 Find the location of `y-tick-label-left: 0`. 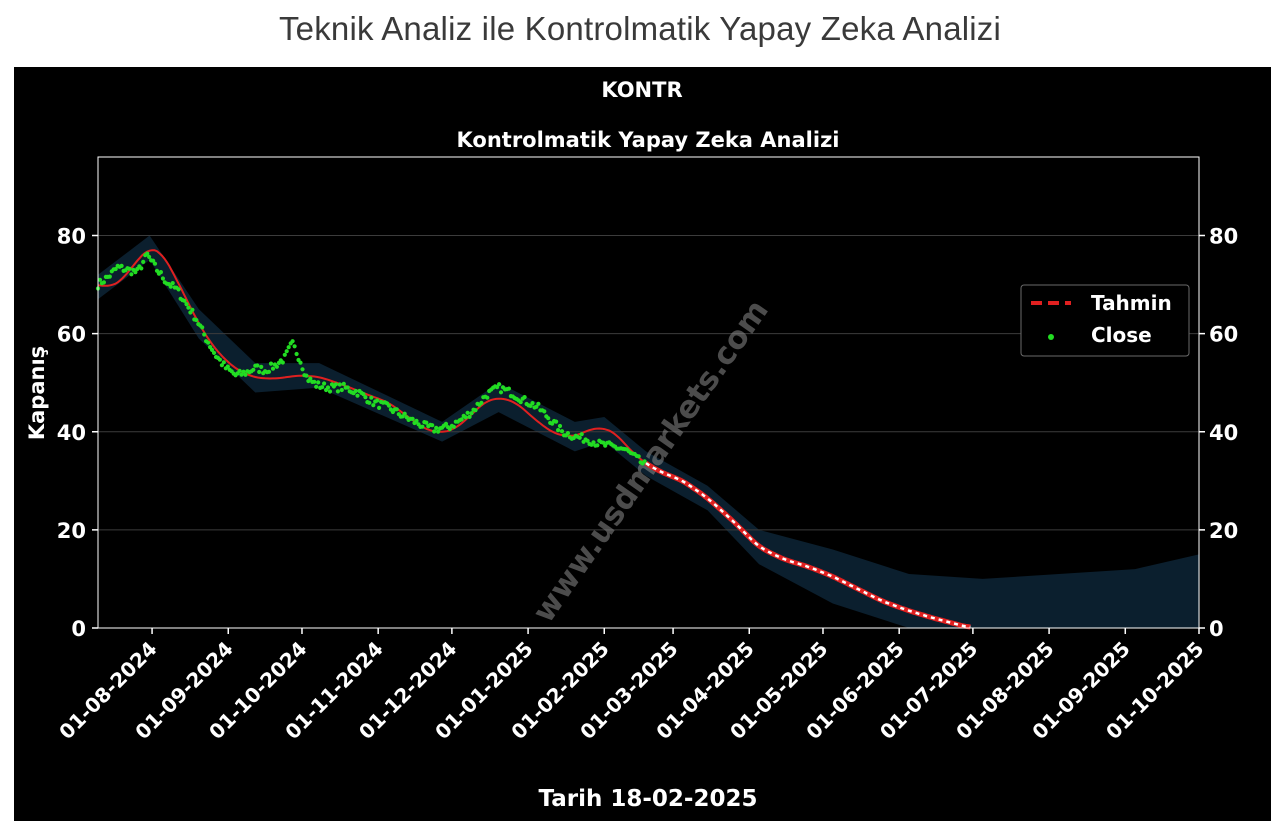

y-tick-label-left: 0 is located at coordinates (78, 629).